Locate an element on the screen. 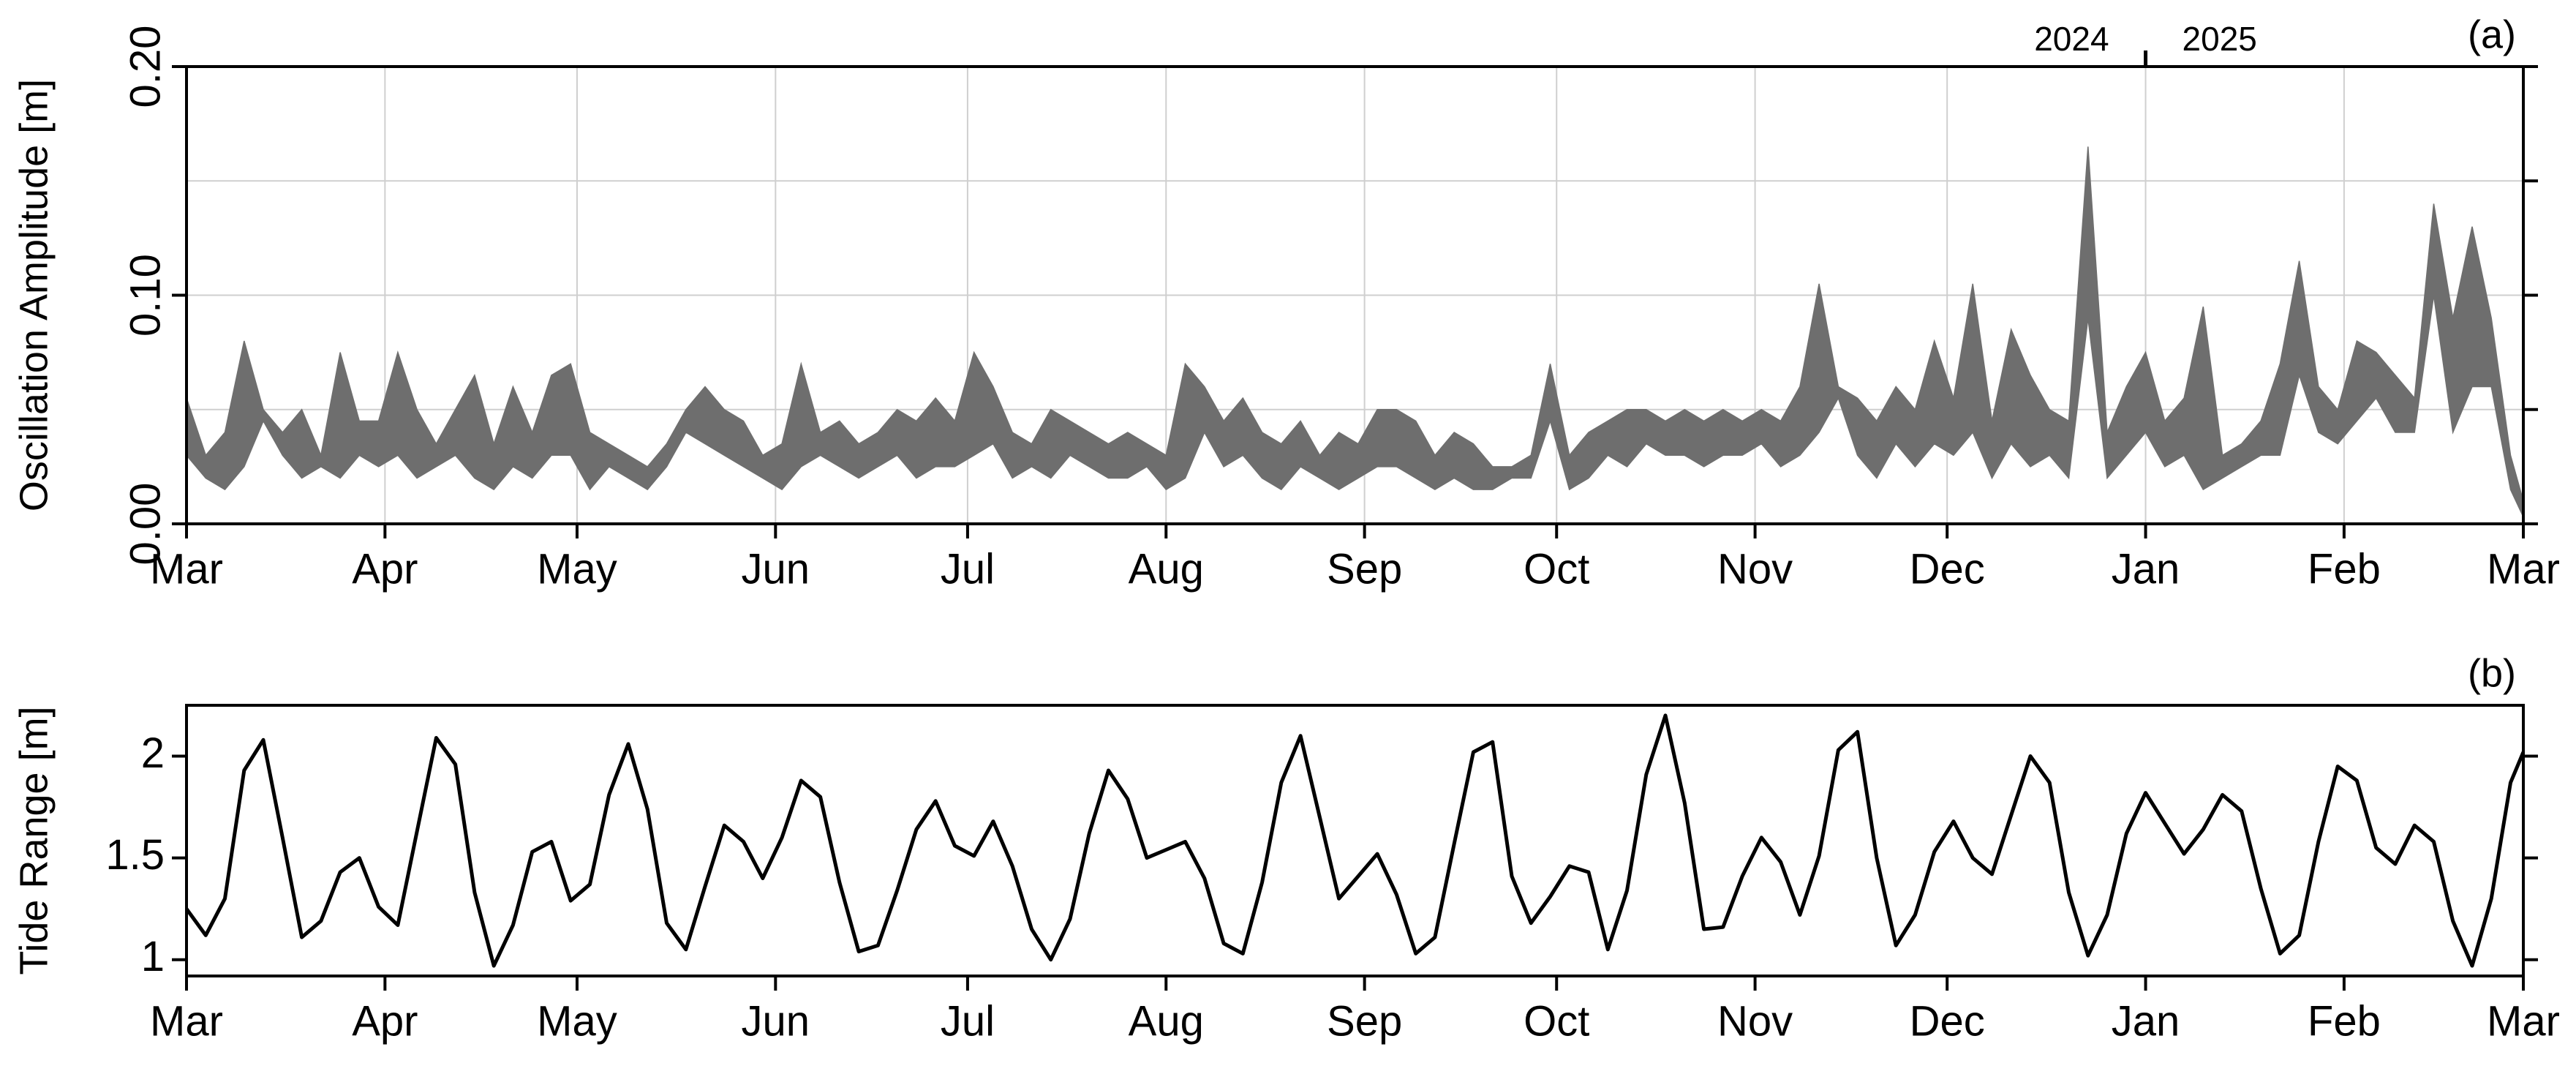 The image size is (2576, 1085). y-axis-title: Tide Range [m] is located at coordinates (34, 840).